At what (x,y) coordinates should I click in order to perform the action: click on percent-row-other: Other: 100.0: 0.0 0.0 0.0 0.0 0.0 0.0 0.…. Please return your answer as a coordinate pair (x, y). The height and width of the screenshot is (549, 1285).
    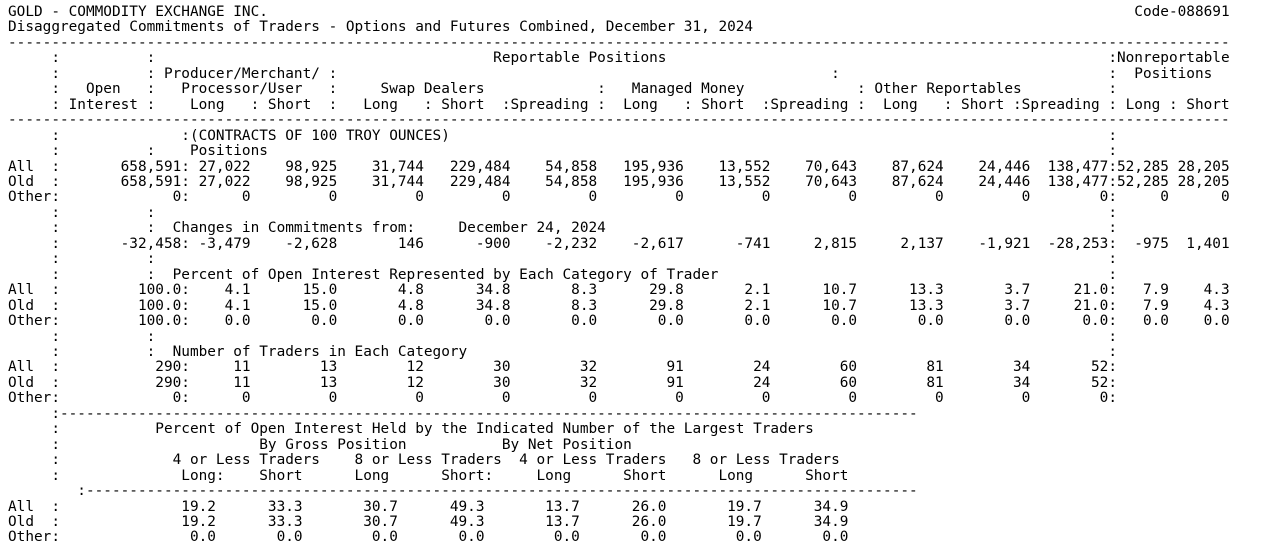
    Looking at the image, I should click on (619, 321).